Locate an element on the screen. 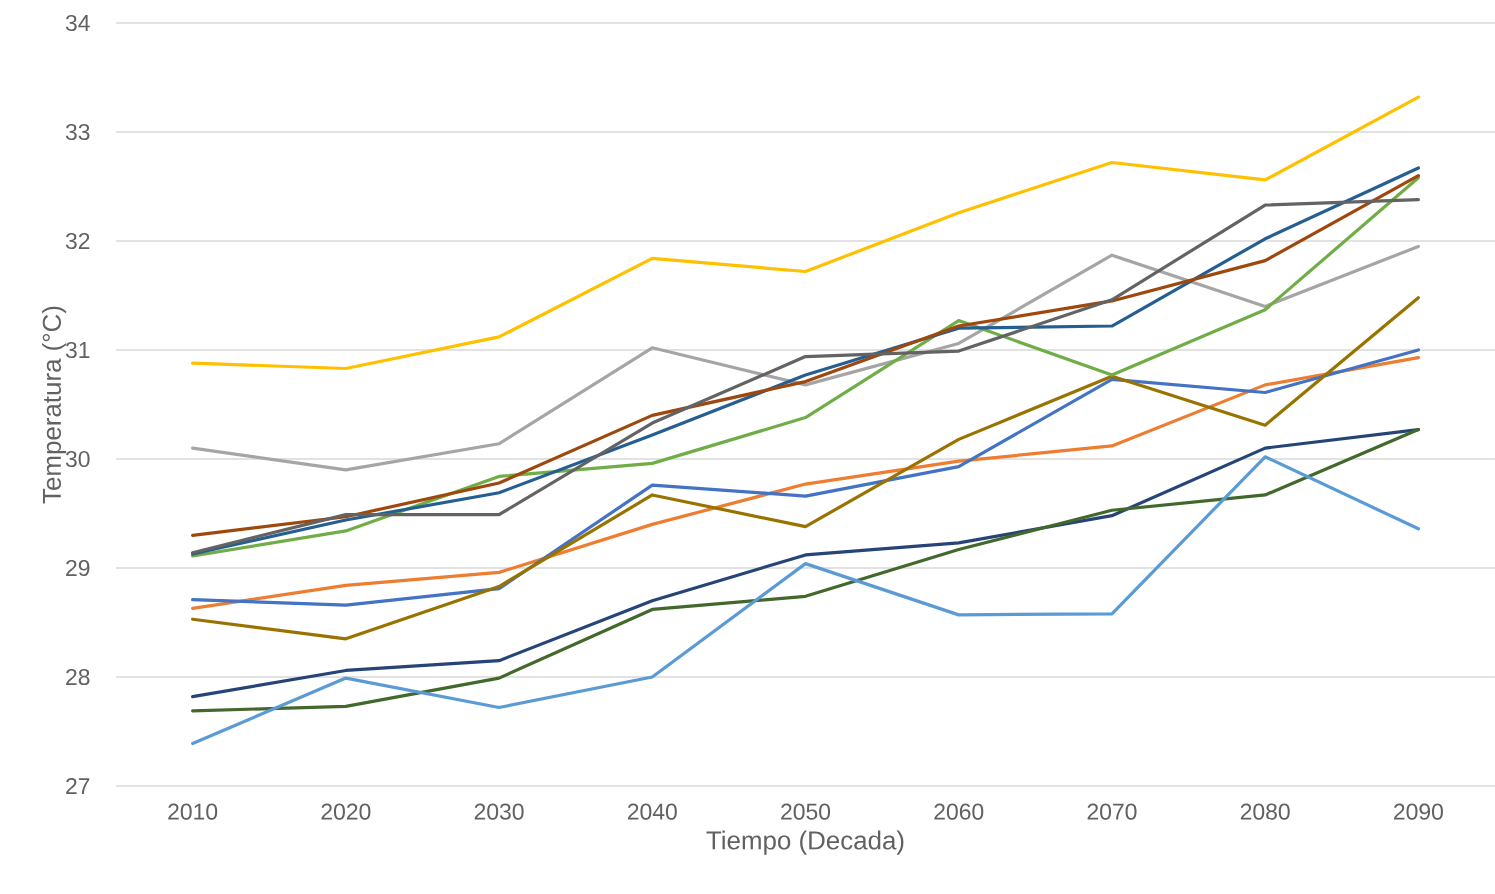  x-tick-label: 2050 is located at coordinates (806, 811).